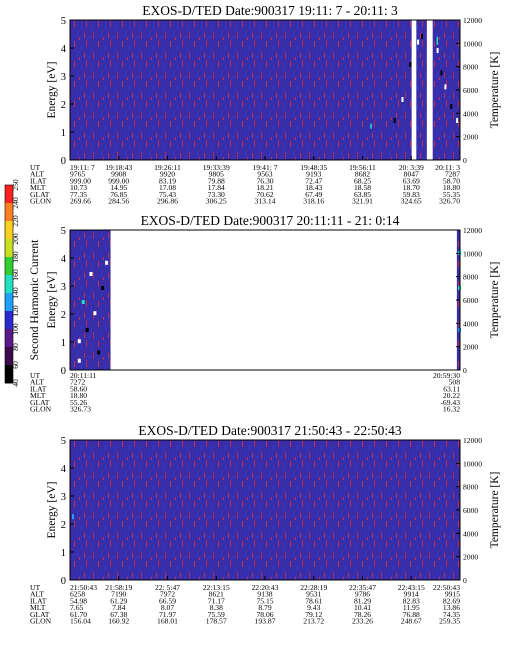 The width and height of the screenshot is (505, 649). I want to click on y2-axis-label: Temperature [K], so click(495, 510).